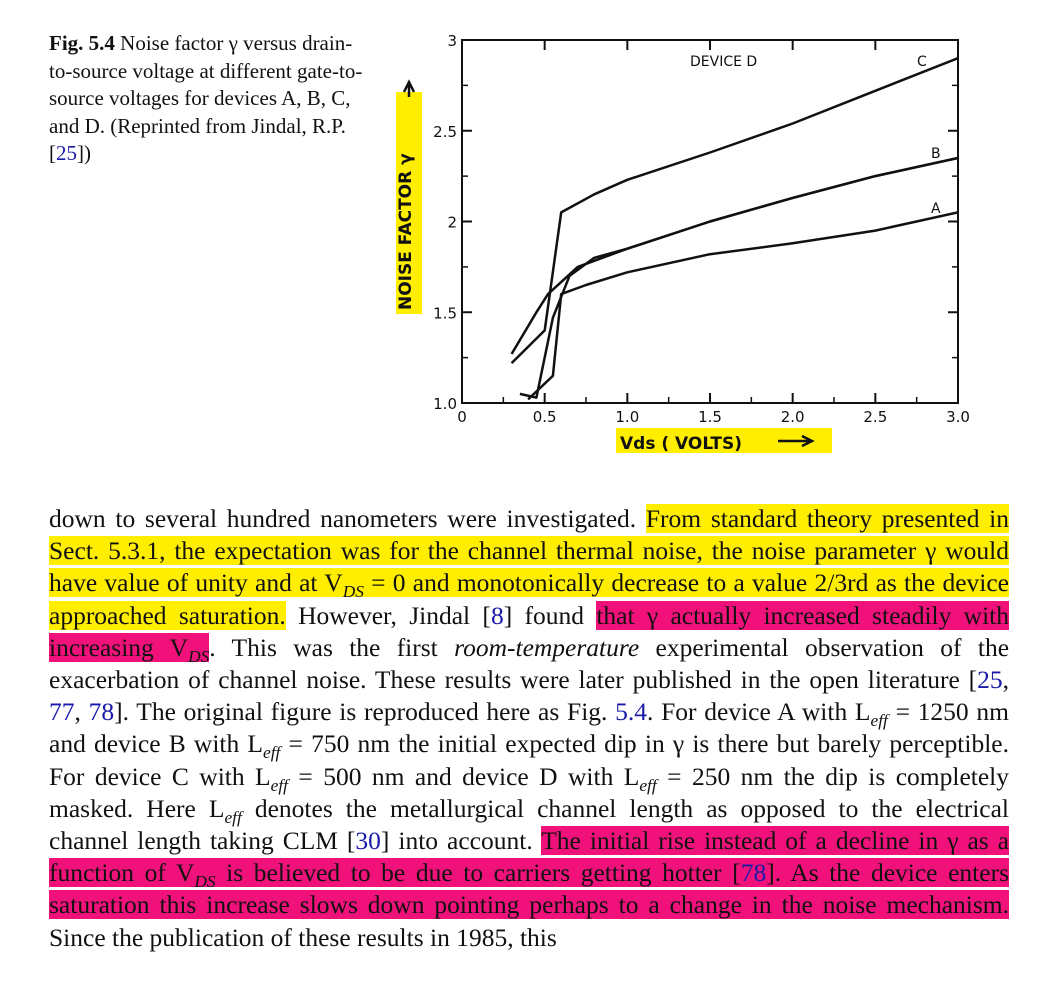  Describe the element at coordinates (84, 153) in the screenshot. I see `caption-text-end: ])` at that location.